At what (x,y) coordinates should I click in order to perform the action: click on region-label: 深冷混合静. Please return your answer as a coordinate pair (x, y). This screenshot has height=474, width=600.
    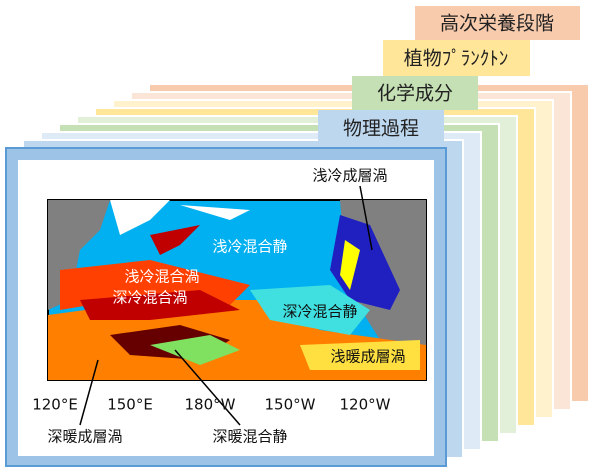
    Looking at the image, I should click on (319, 312).